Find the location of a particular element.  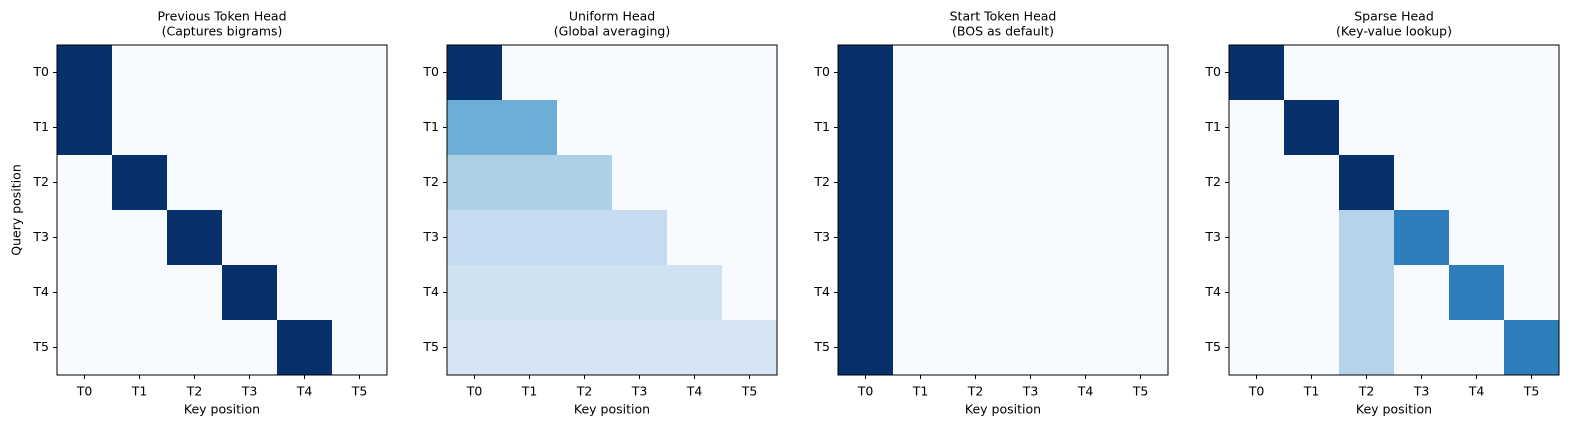

chart-subtitle: (Global averaging) is located at coordinates (612, 31).